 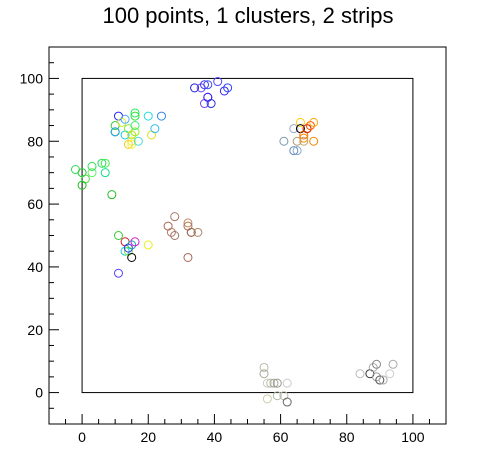 I want to click on y-tick-label: 0, so click(x=39, y=393).